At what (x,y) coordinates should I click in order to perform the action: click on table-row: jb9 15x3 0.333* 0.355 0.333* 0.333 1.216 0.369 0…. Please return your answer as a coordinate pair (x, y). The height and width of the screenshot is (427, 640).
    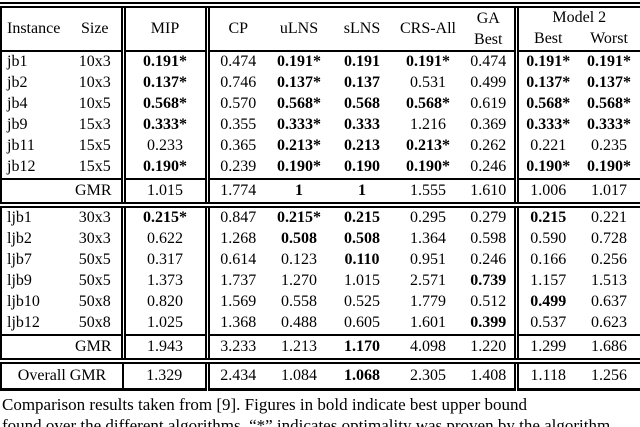
    Looking at the image, I should click on (320, 125).